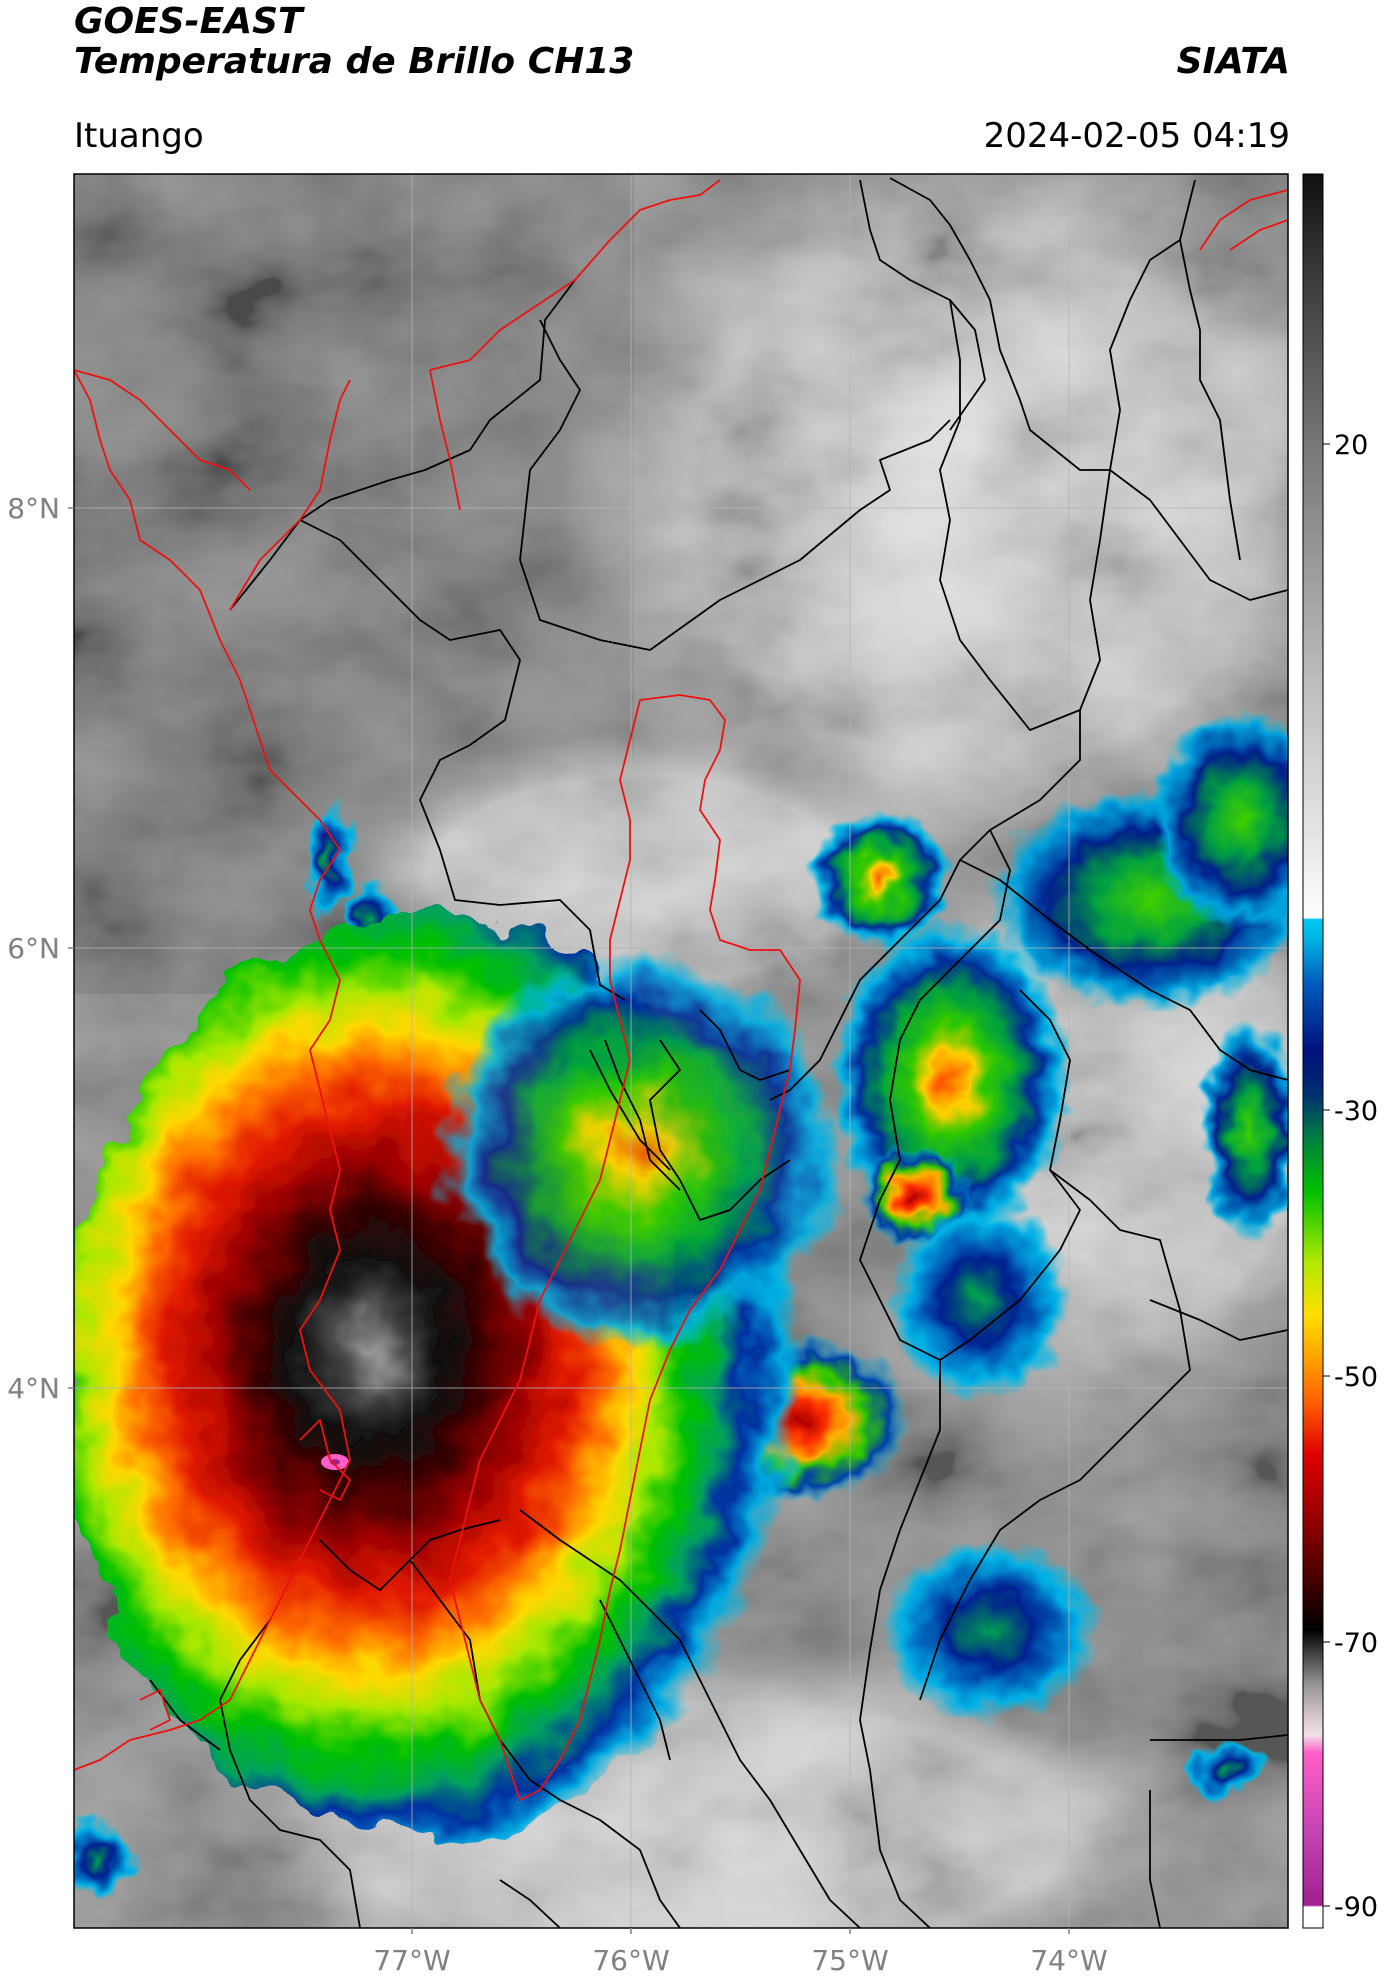  Describe the element at coordinates (1136, 136) in the screenshot. I see `datetime-label: 2024-02-05 04:19` at that location.